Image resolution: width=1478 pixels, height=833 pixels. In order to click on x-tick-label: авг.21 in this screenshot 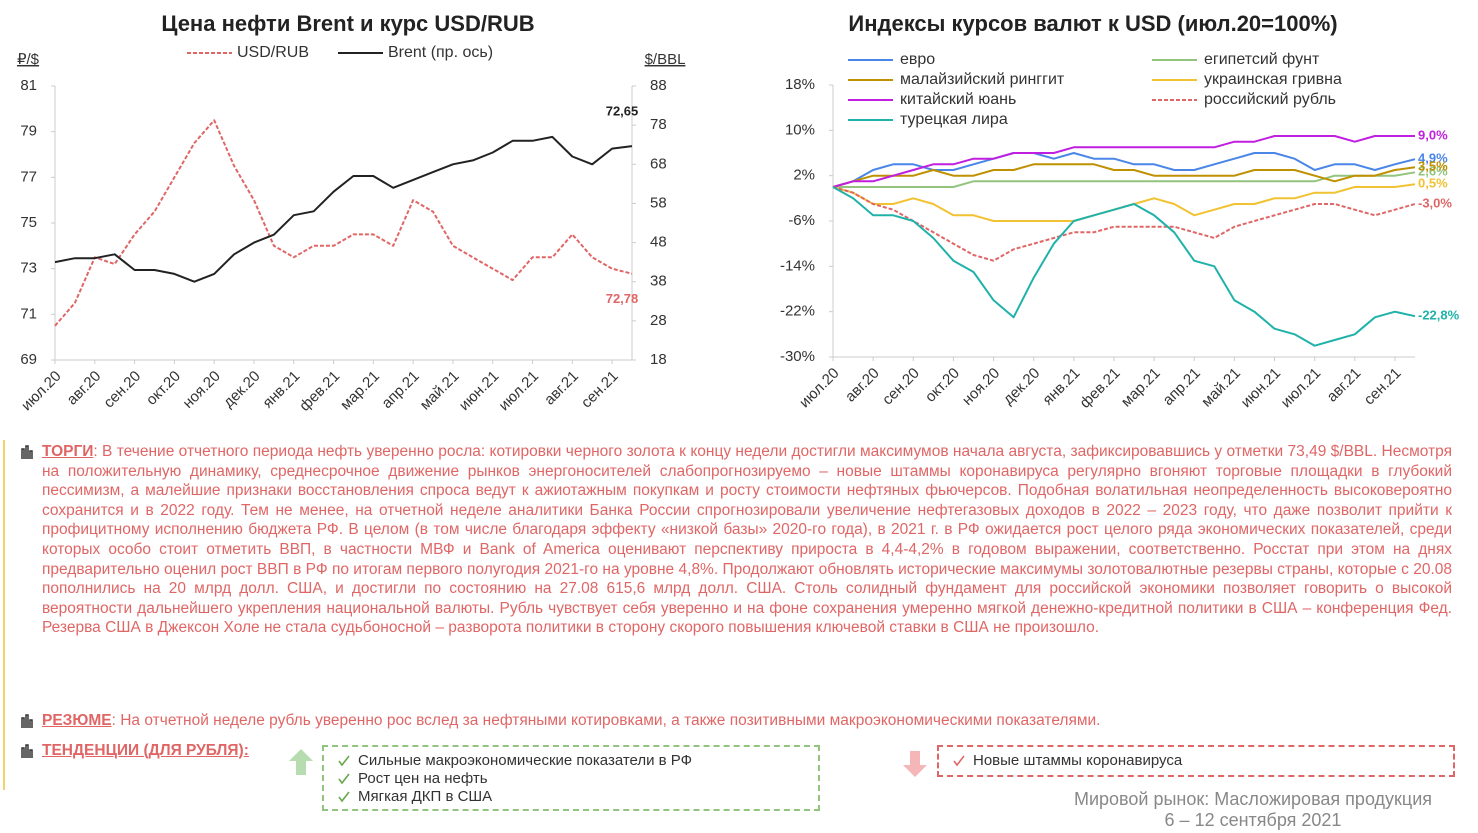, I will do `click(1344, 385)`.